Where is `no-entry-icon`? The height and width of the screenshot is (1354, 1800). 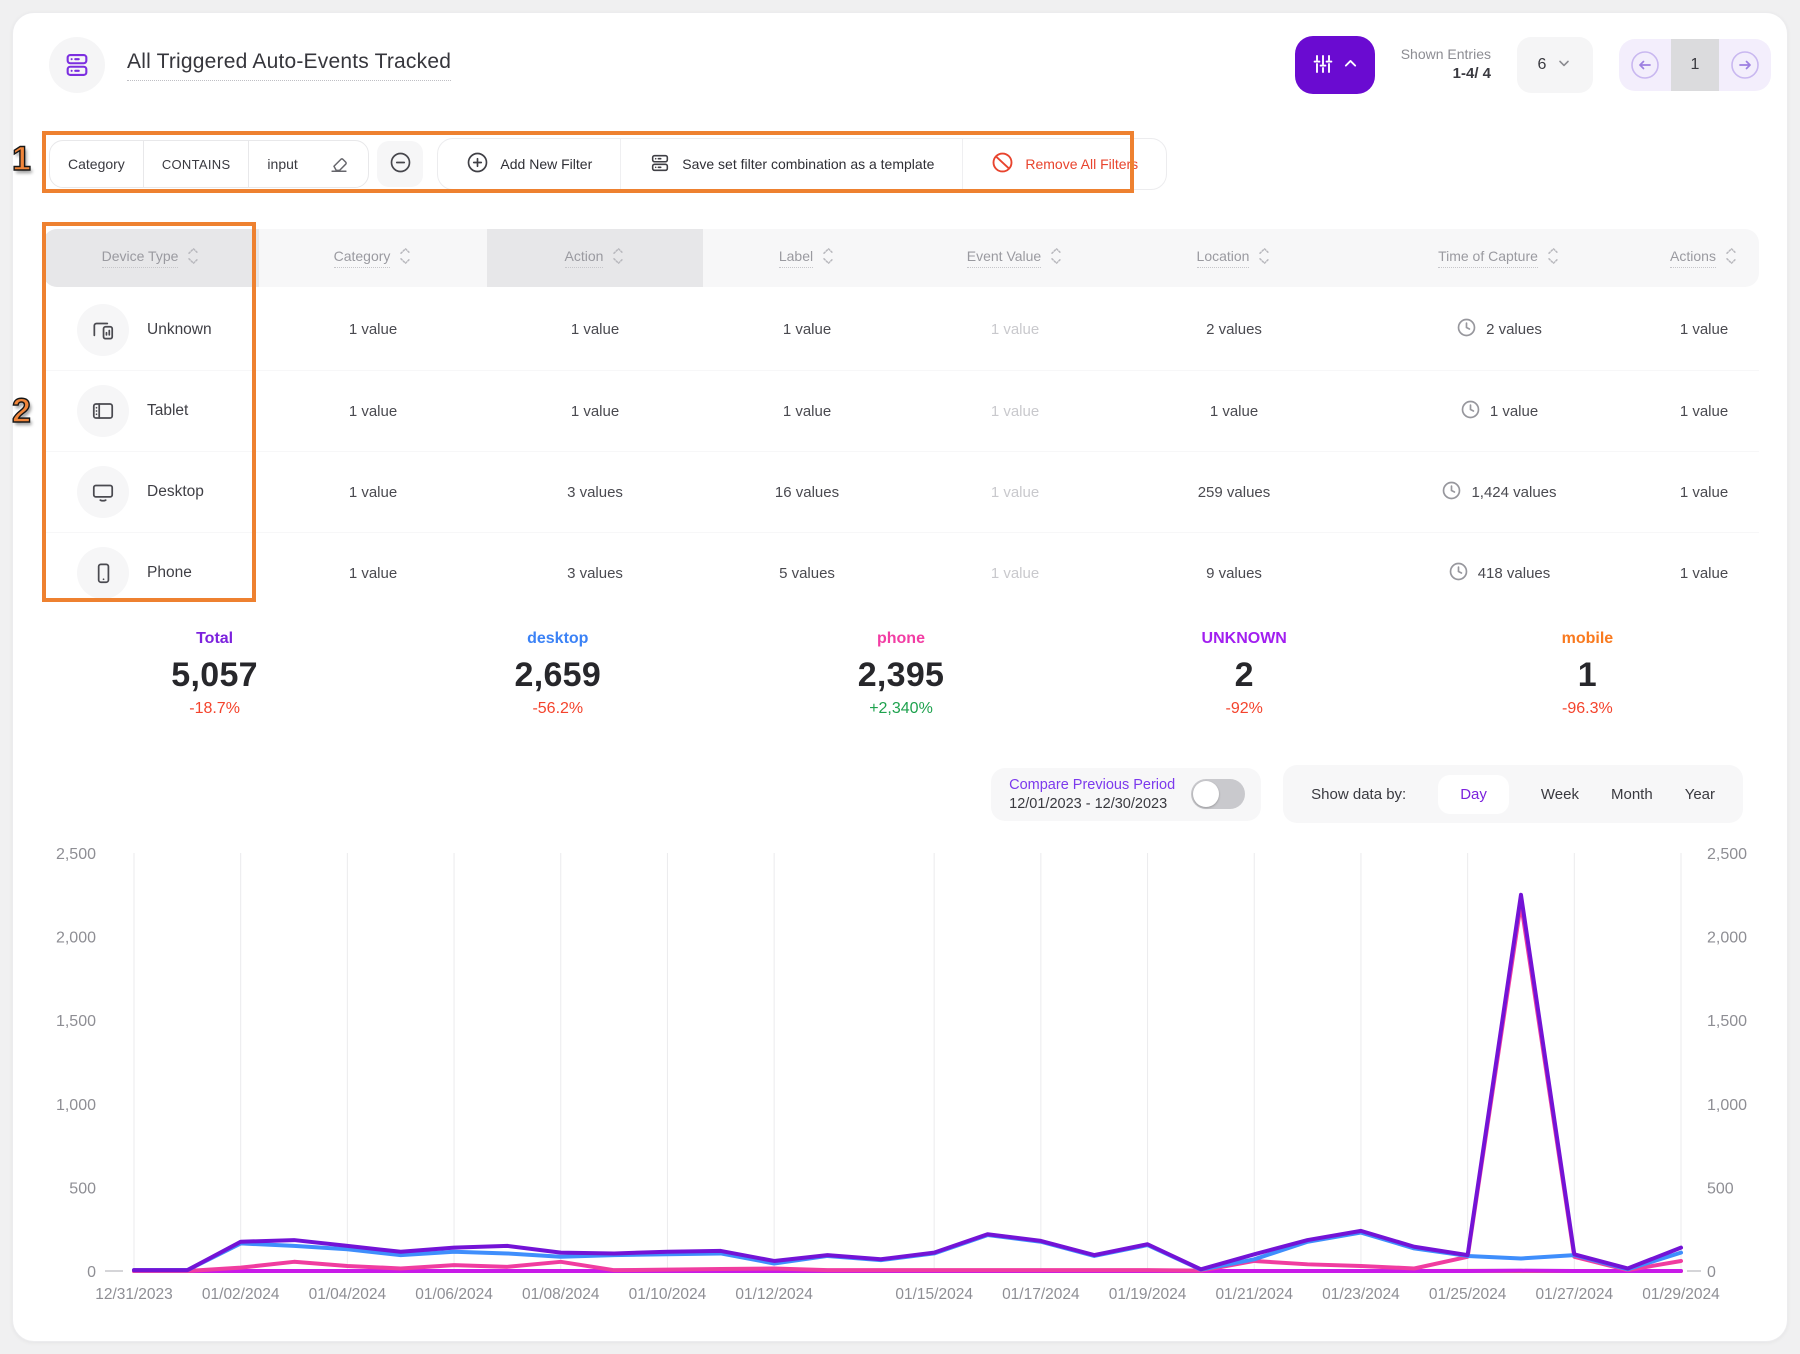 no-entry-icon is located at coordinates (1002, 164).